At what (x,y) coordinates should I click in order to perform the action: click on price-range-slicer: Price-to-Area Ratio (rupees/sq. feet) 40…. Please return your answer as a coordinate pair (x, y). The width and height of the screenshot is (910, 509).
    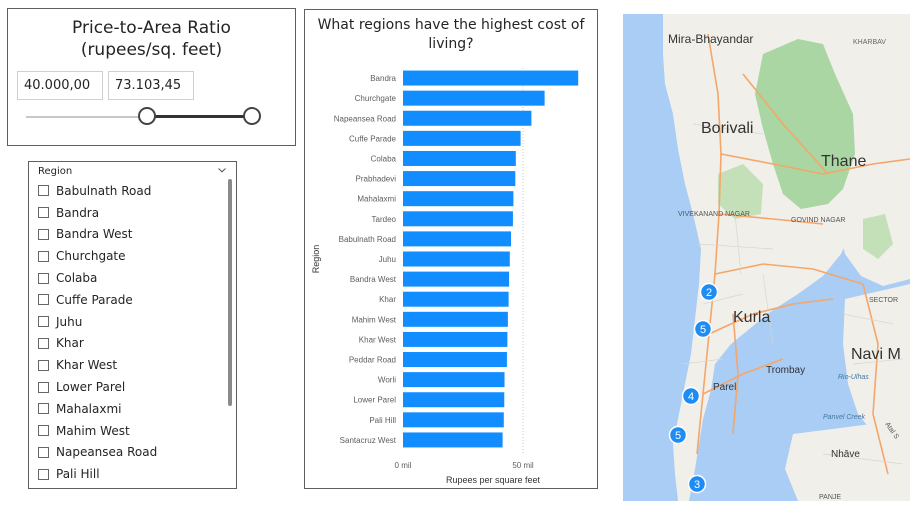
    Looking at the image, I should click on (151, 77).